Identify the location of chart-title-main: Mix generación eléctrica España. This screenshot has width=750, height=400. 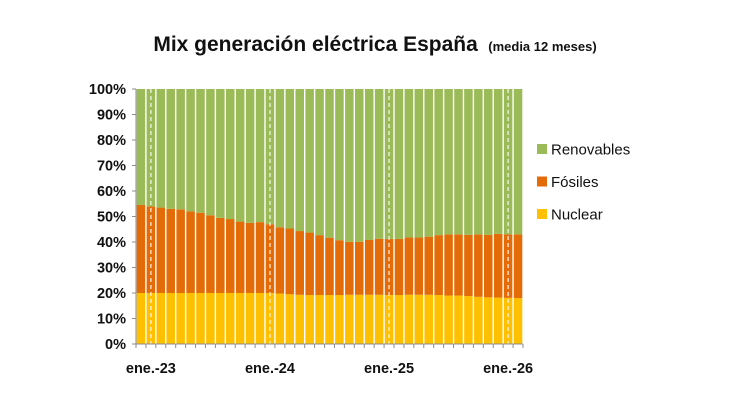
(315, 44).